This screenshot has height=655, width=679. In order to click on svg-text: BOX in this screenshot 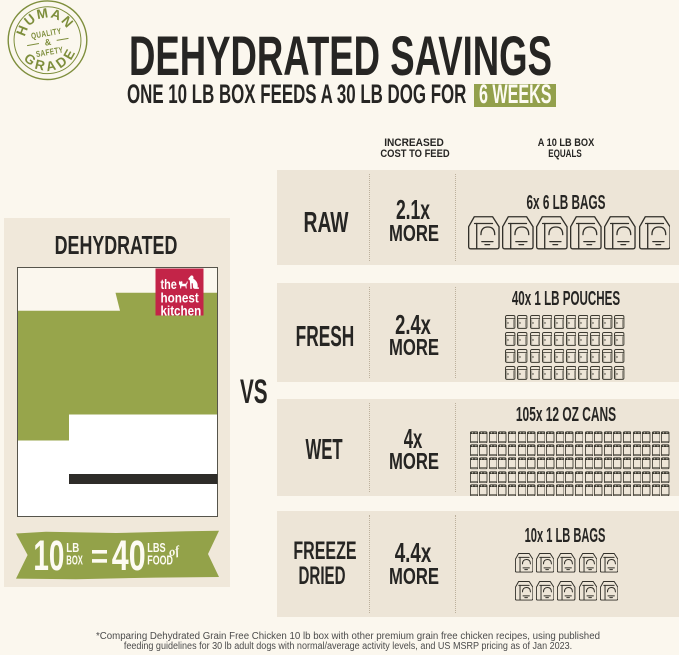, I will do `click(74, 560)`.